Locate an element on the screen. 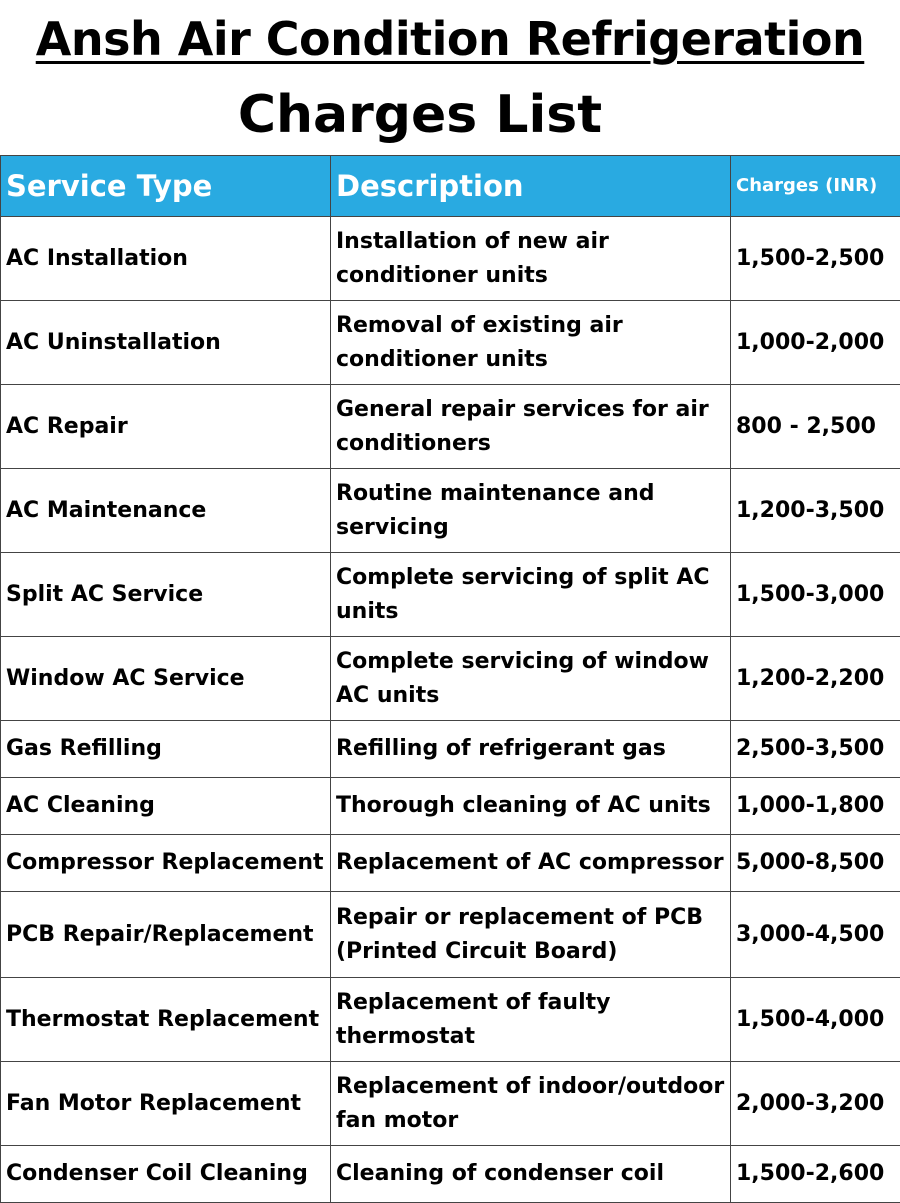  charges-cell: 1,200-3,500 is located at coordinates (815, 511).